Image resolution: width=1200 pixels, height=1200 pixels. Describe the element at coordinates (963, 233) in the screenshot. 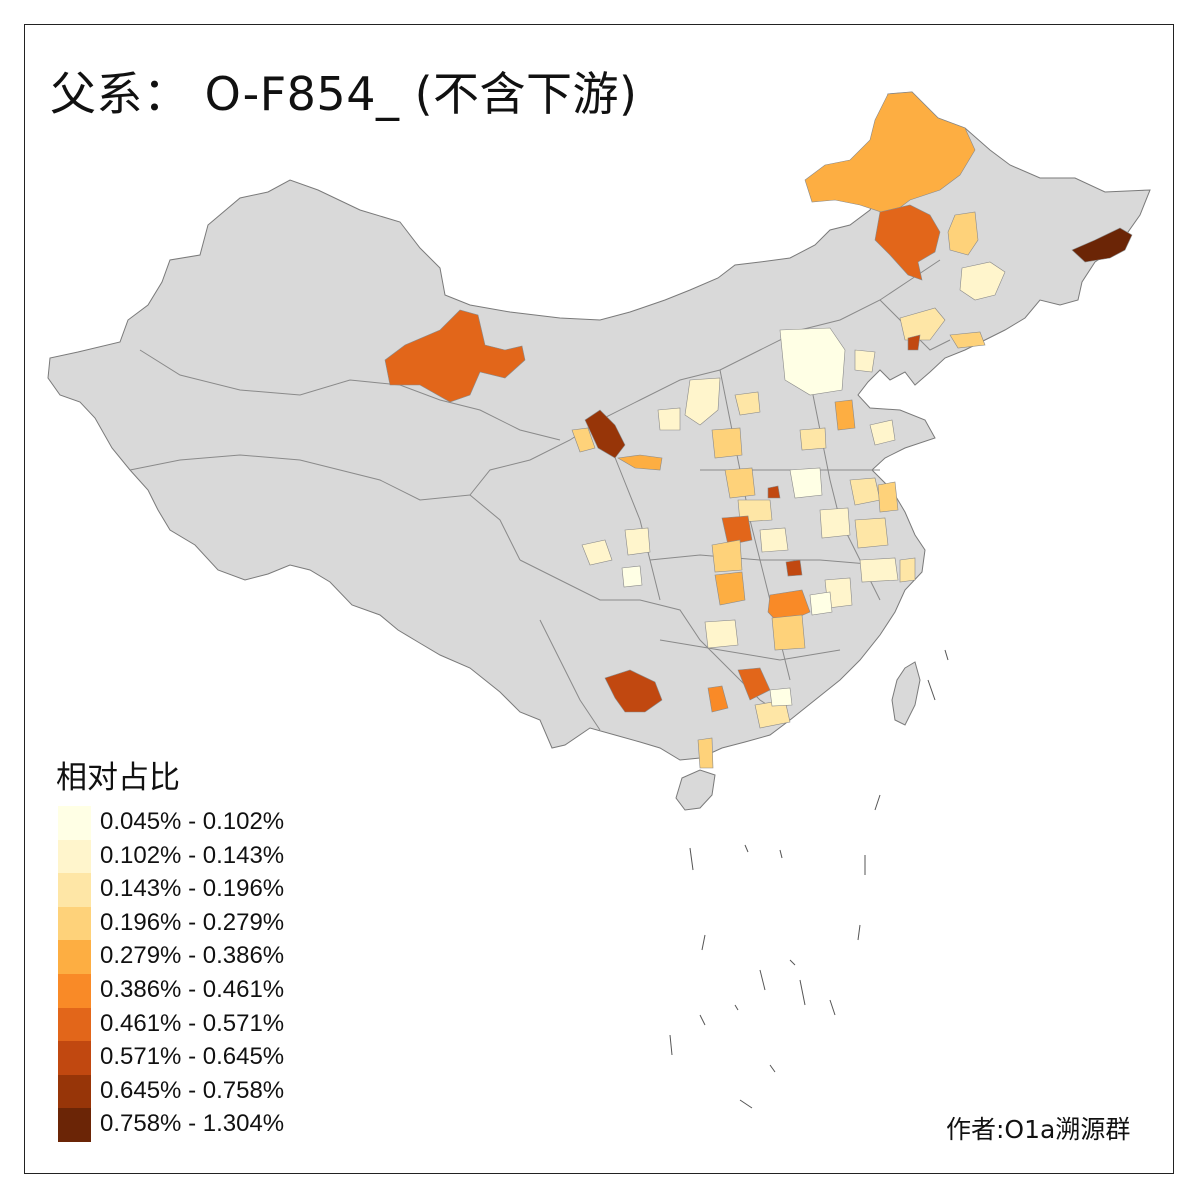

I see `region-qiqihar` at that location.